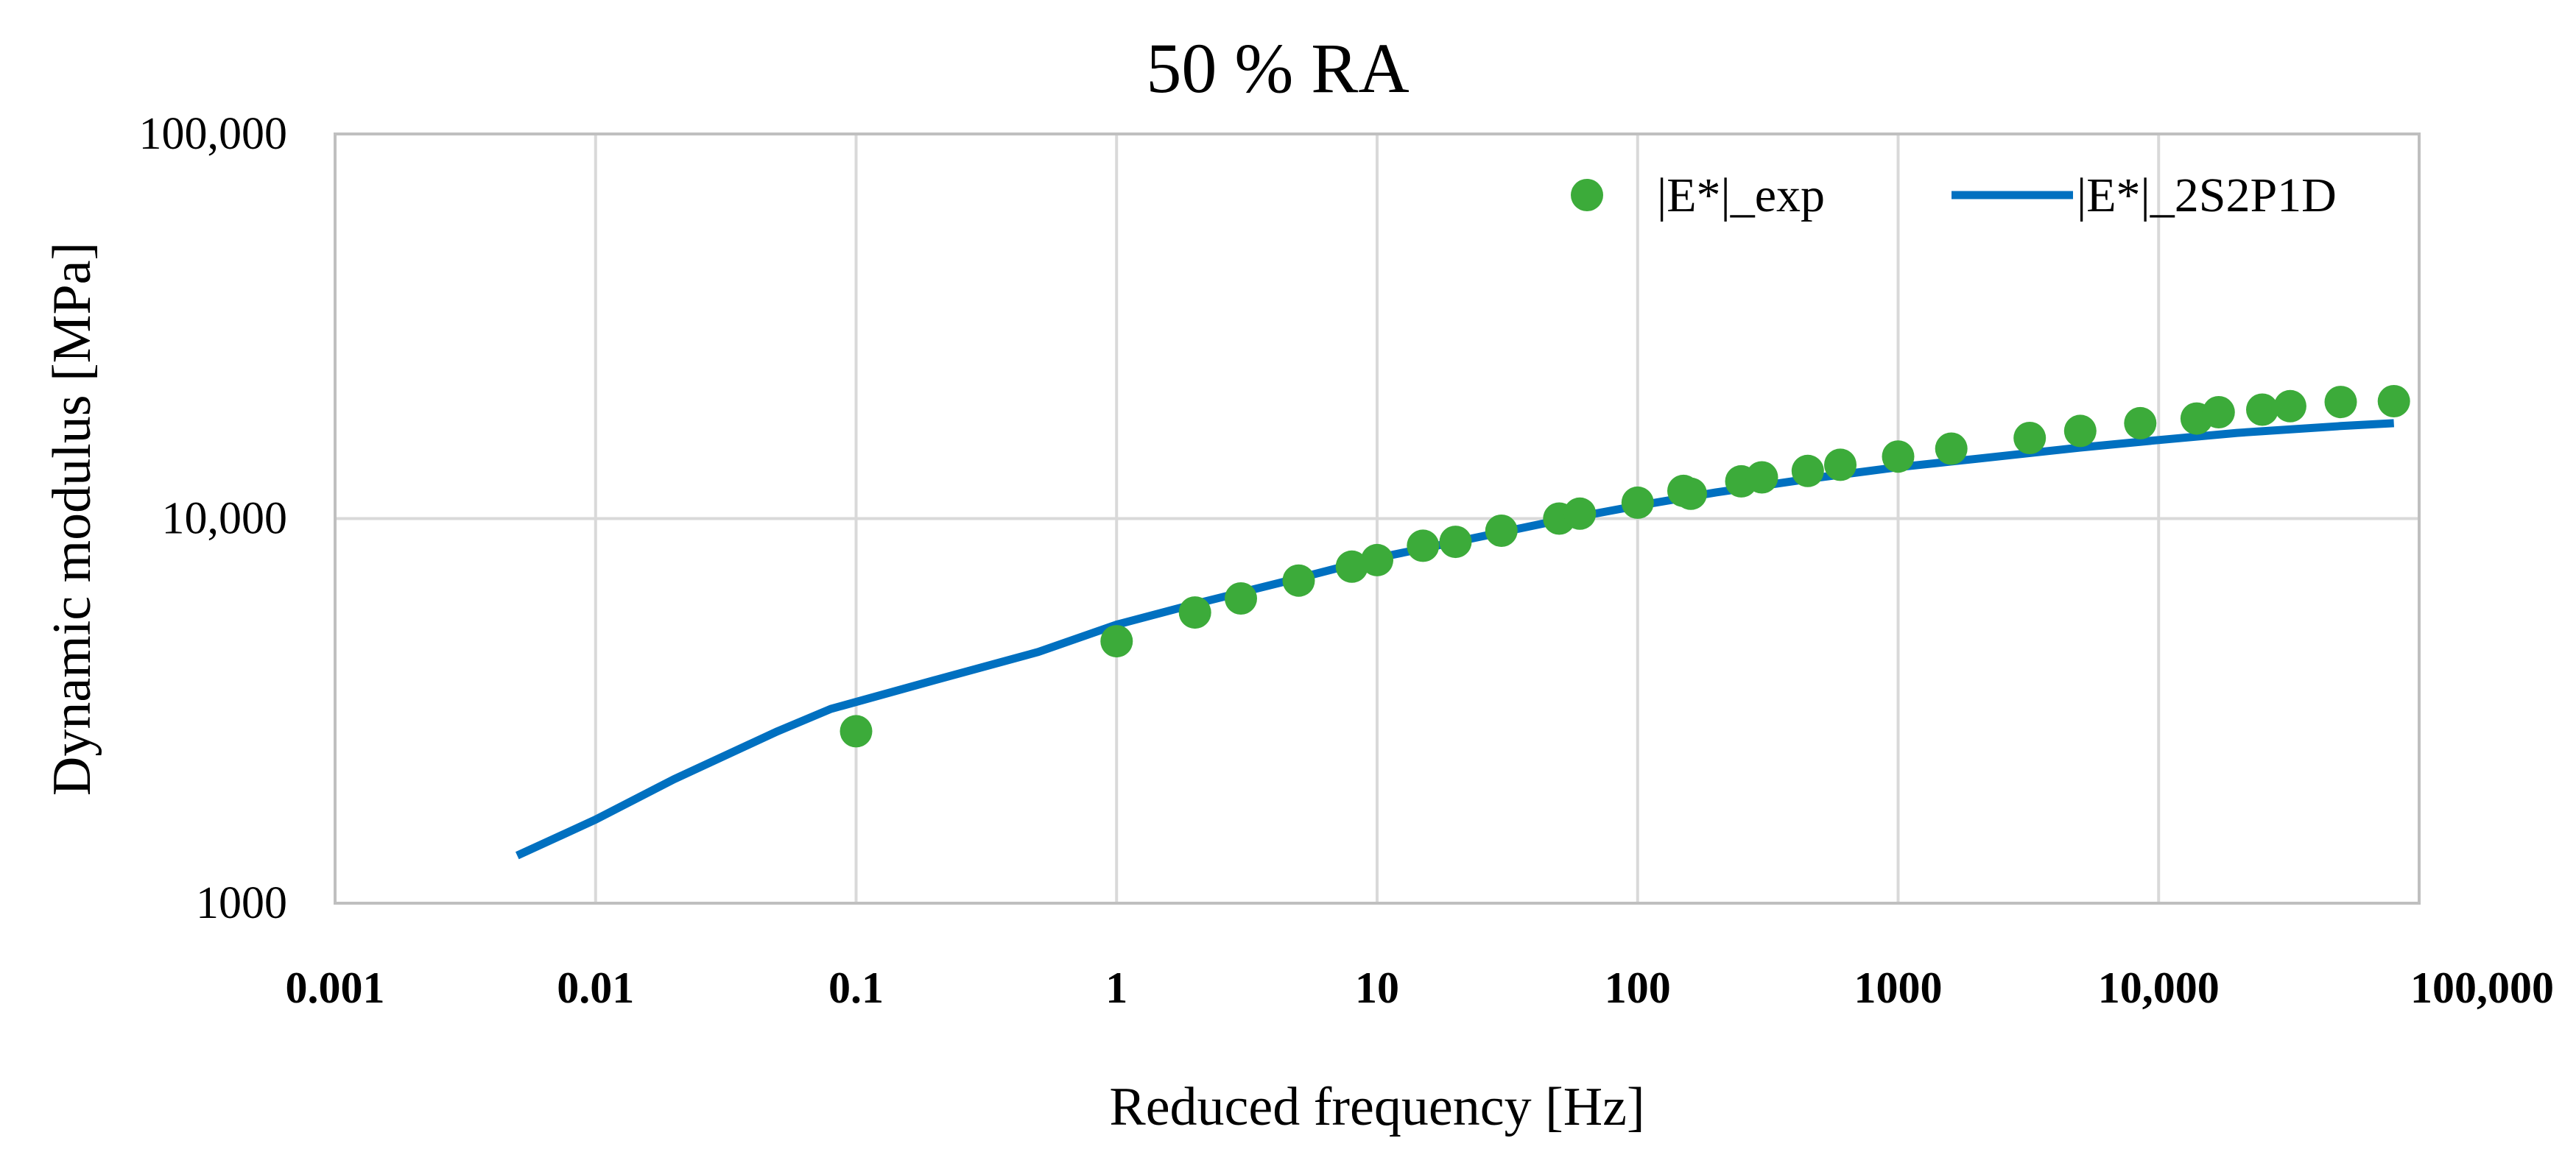  Describe the element at coordinates (1376, 1107) in the screenshot. I see `x-axis-label: Reduced frequency [Hz]` at that location.